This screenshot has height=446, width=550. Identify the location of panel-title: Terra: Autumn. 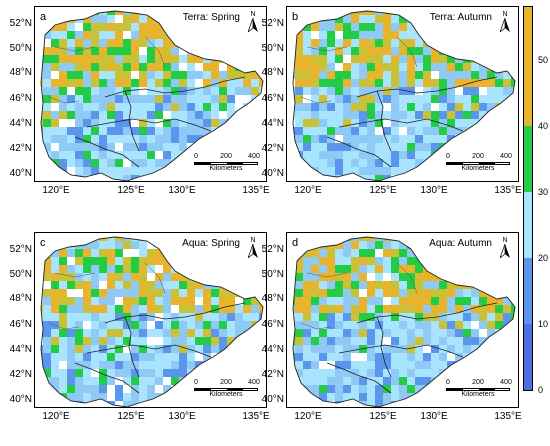
(460, 17).